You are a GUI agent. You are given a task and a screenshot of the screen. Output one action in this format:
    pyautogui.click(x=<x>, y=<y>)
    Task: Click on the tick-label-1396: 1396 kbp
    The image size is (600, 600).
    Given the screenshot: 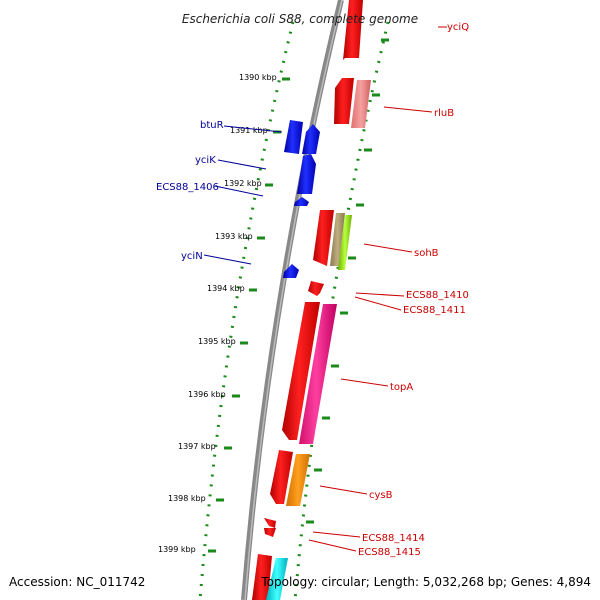 What is the action you would take?
    pyautogui.click(x=207, y=394)
    